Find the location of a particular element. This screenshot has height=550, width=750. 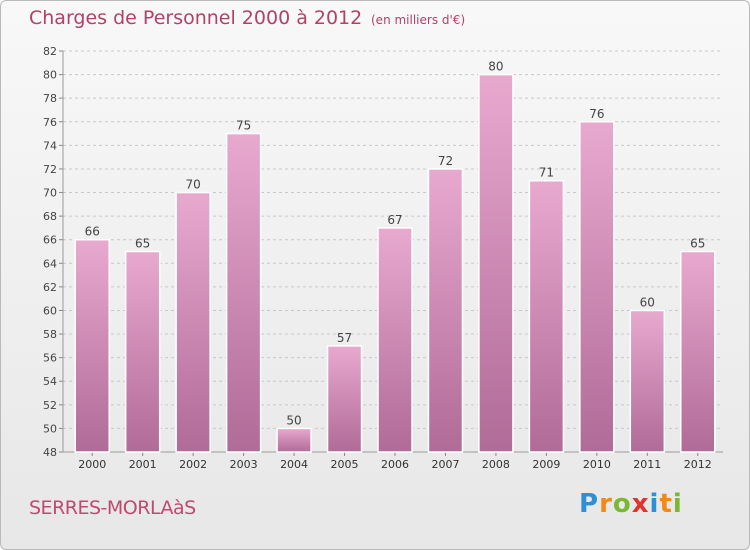

y-tick-label: 82 is located at coordinates (50, 51).